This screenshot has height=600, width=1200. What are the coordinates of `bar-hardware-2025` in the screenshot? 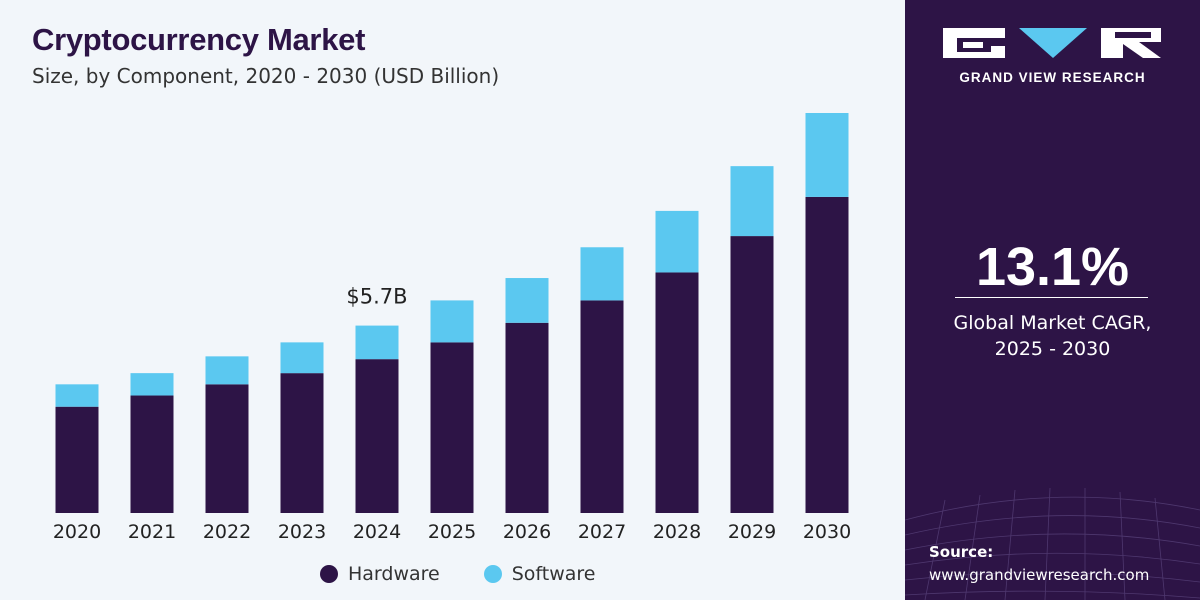 It's located at (452, 427).